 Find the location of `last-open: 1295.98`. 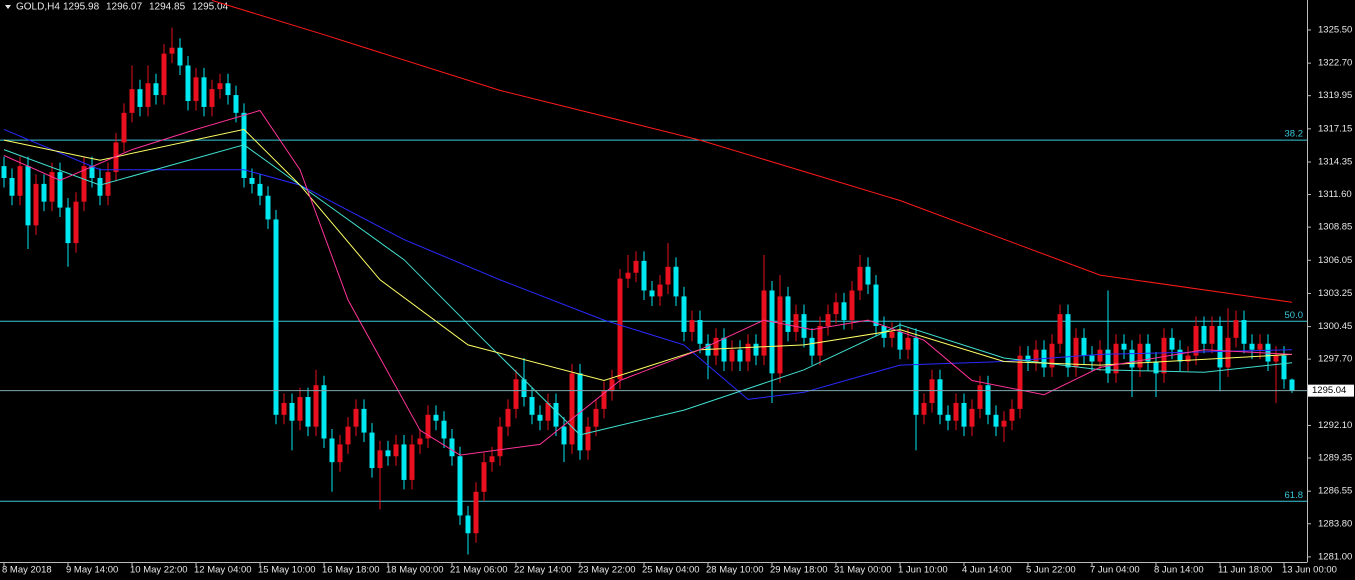

last-open: 1295.98 is located at coordinates (81, 7).